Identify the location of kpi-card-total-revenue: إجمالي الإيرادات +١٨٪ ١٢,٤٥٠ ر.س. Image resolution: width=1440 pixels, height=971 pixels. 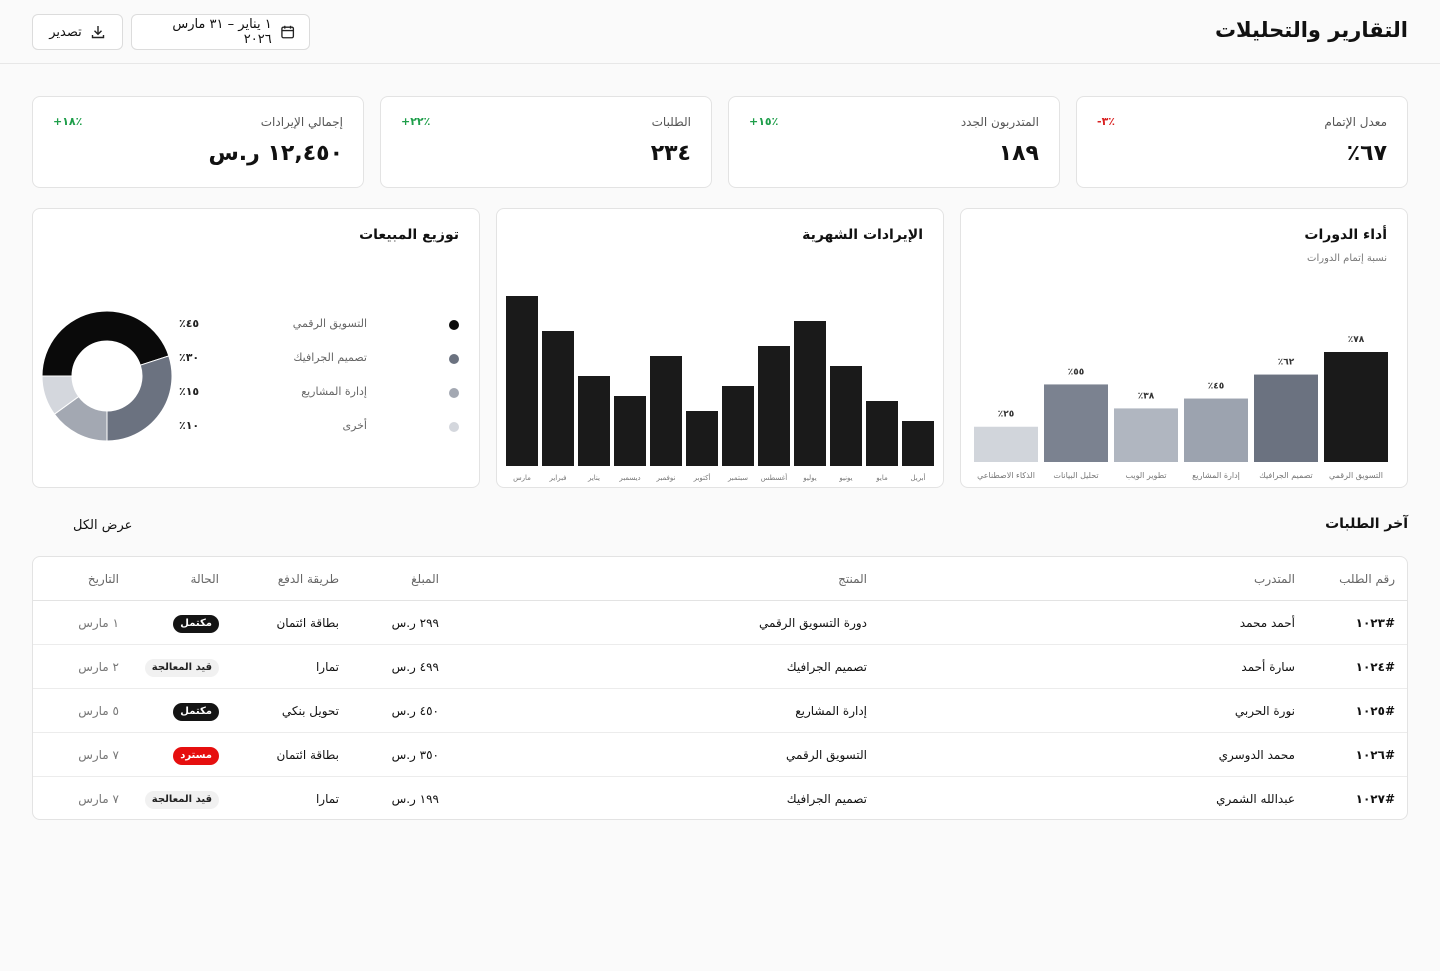
(198, 142).